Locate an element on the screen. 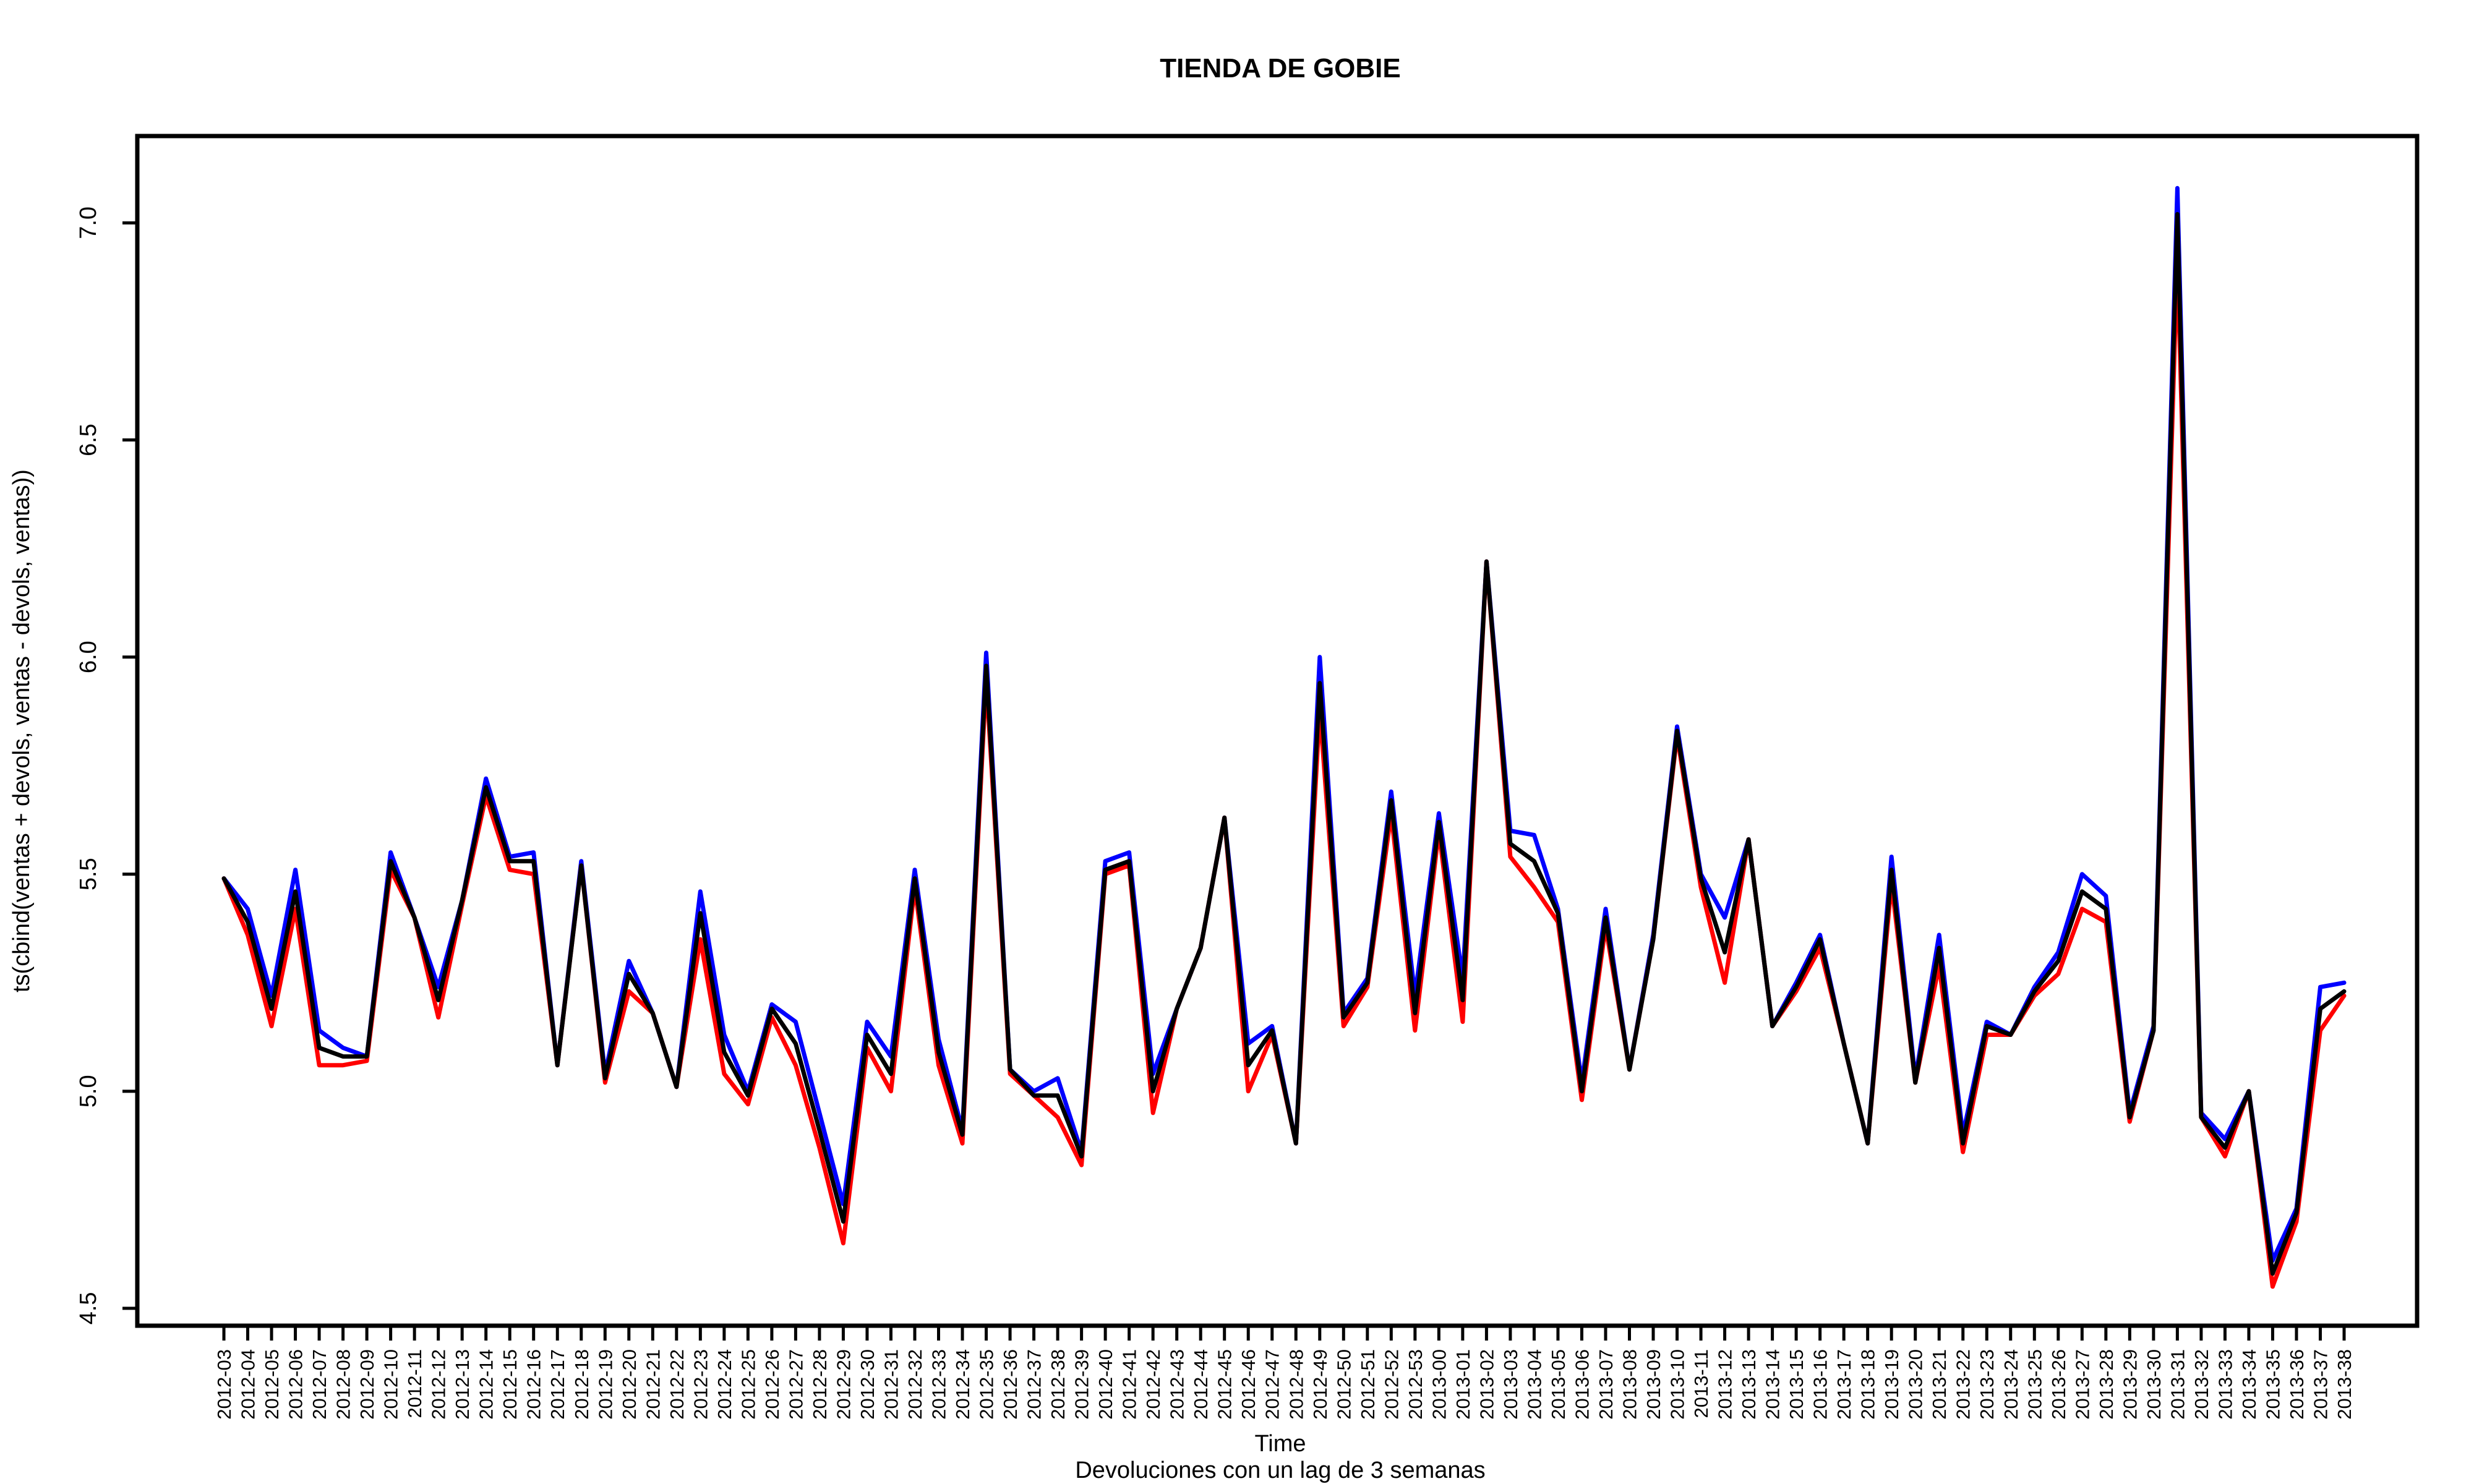 The image size is (2474, 1484). x-tick-label: 2012-41 is located at coordinates (1130, 1384).